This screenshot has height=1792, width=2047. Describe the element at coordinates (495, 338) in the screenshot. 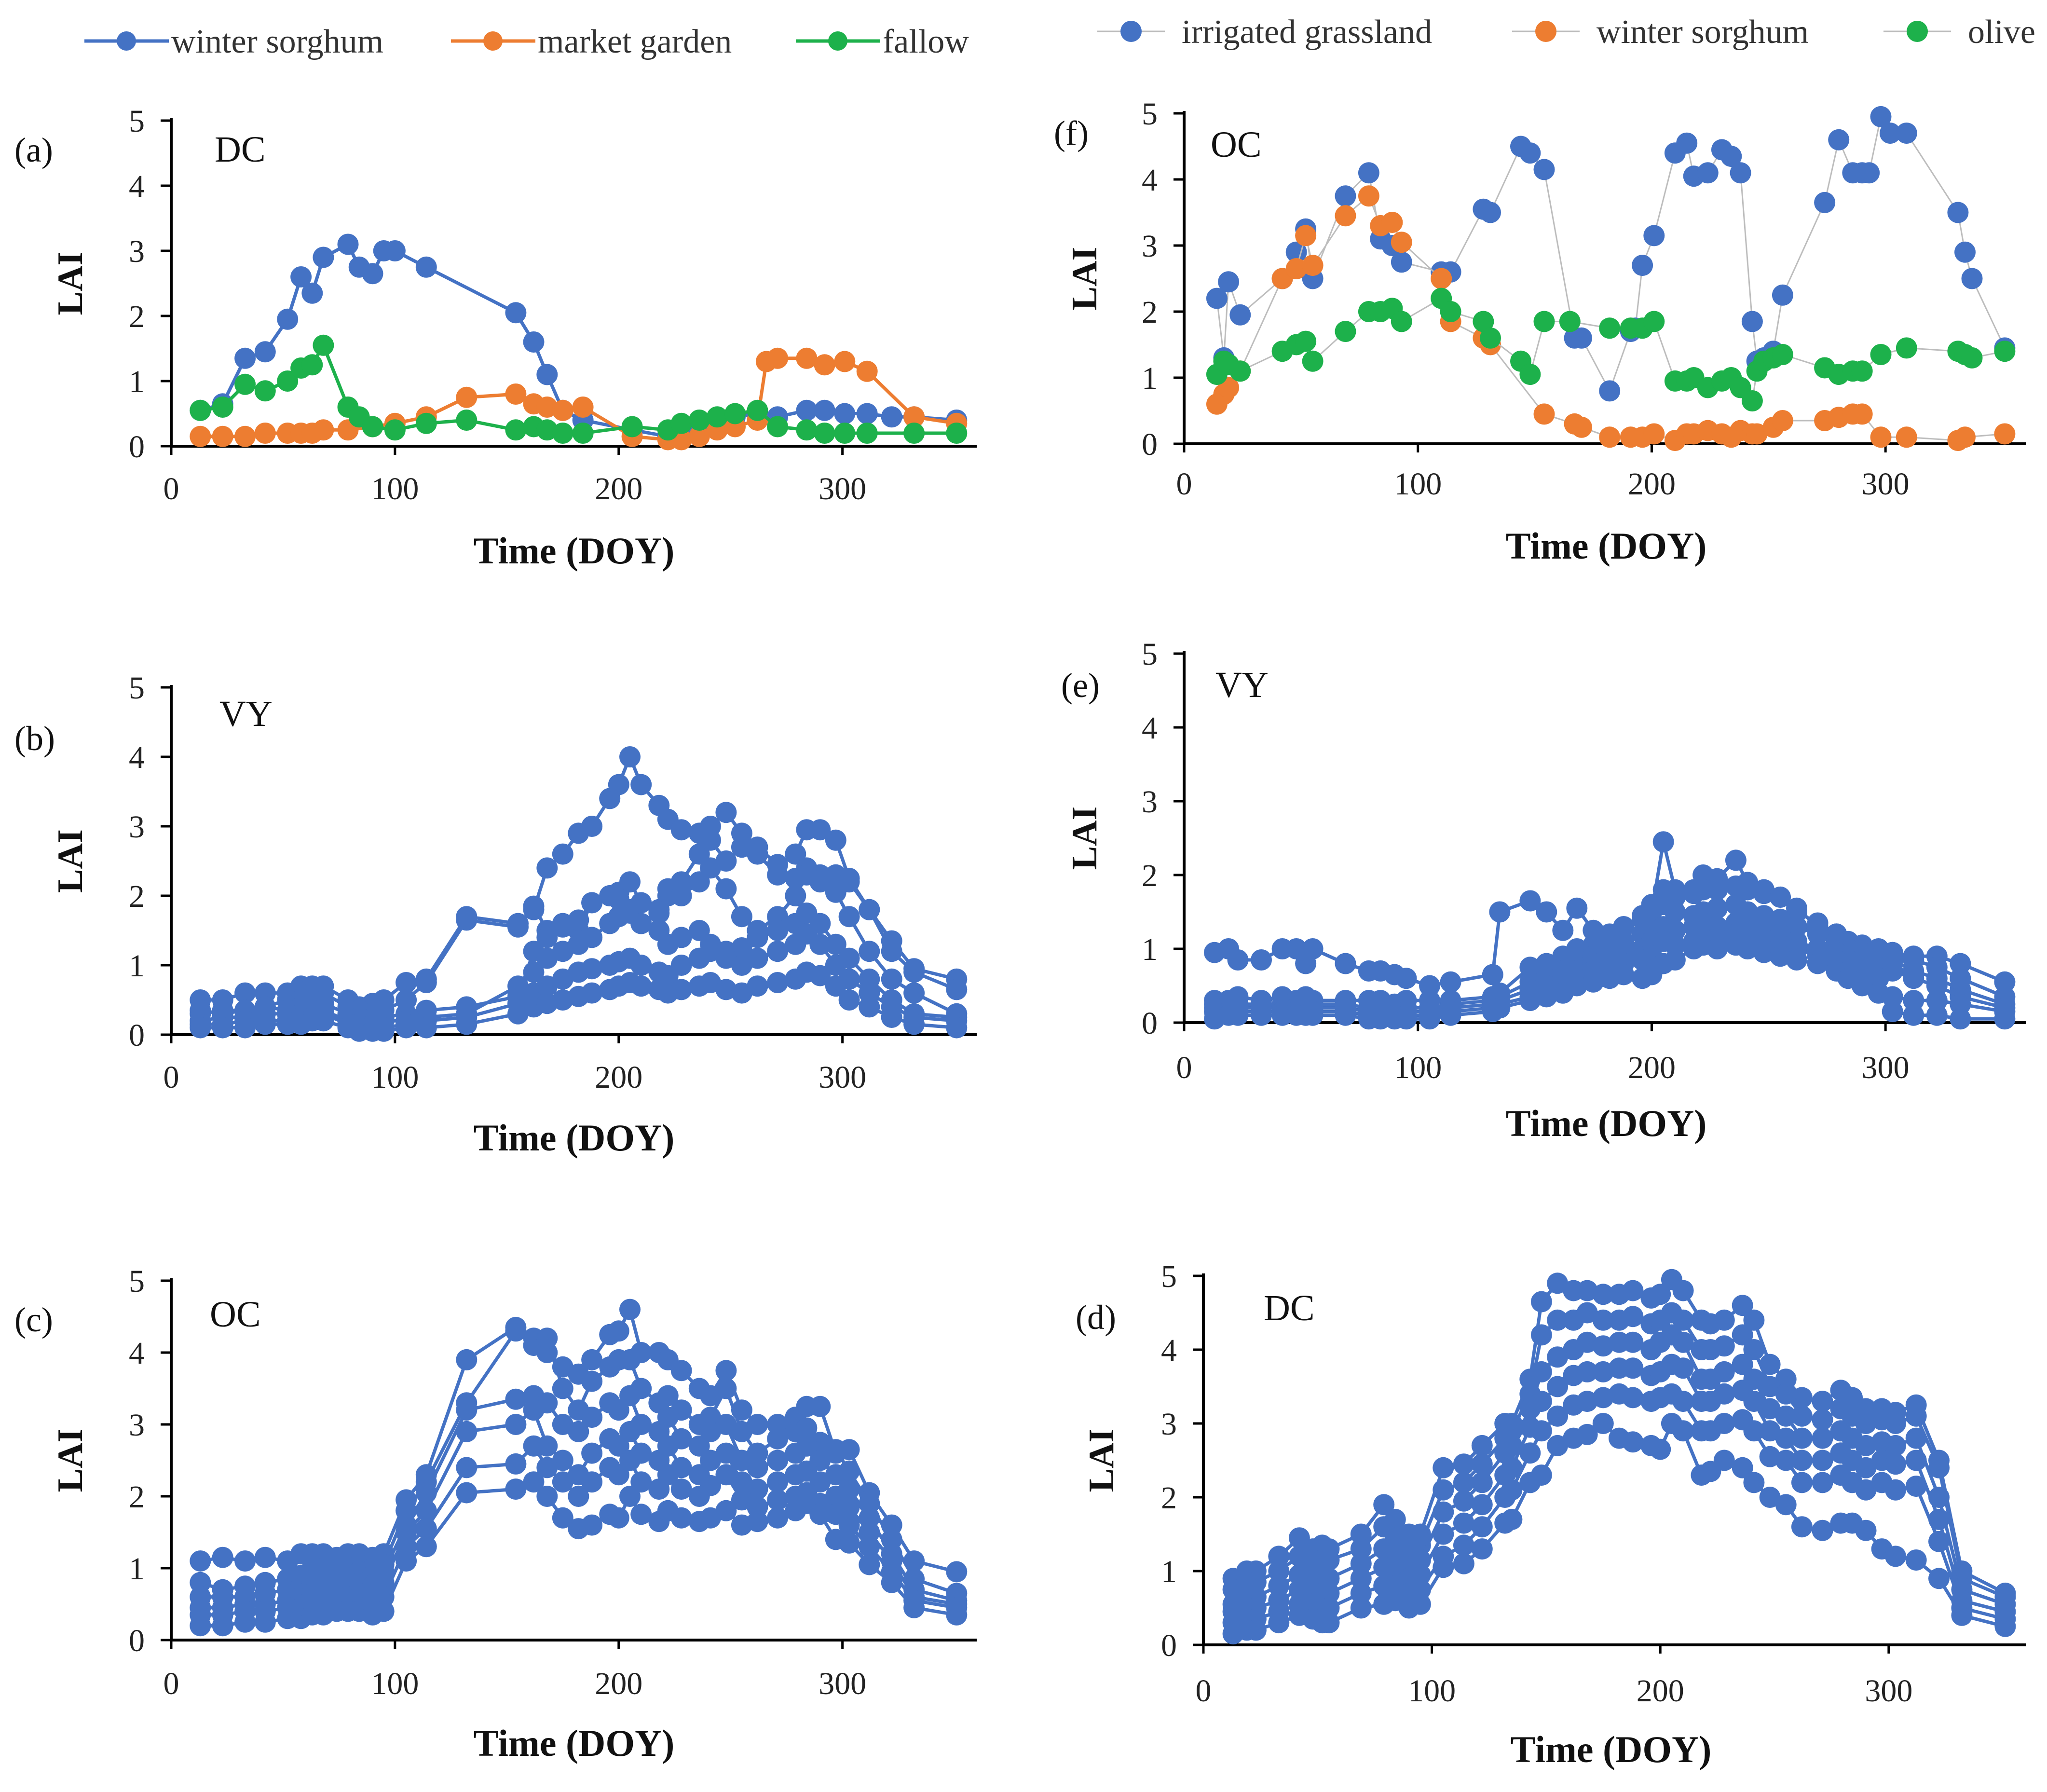

I see `panel-a: 0 1 2 3 4 5 0 100 200 300 Time (DOY) LAI (a) DC` at that location.